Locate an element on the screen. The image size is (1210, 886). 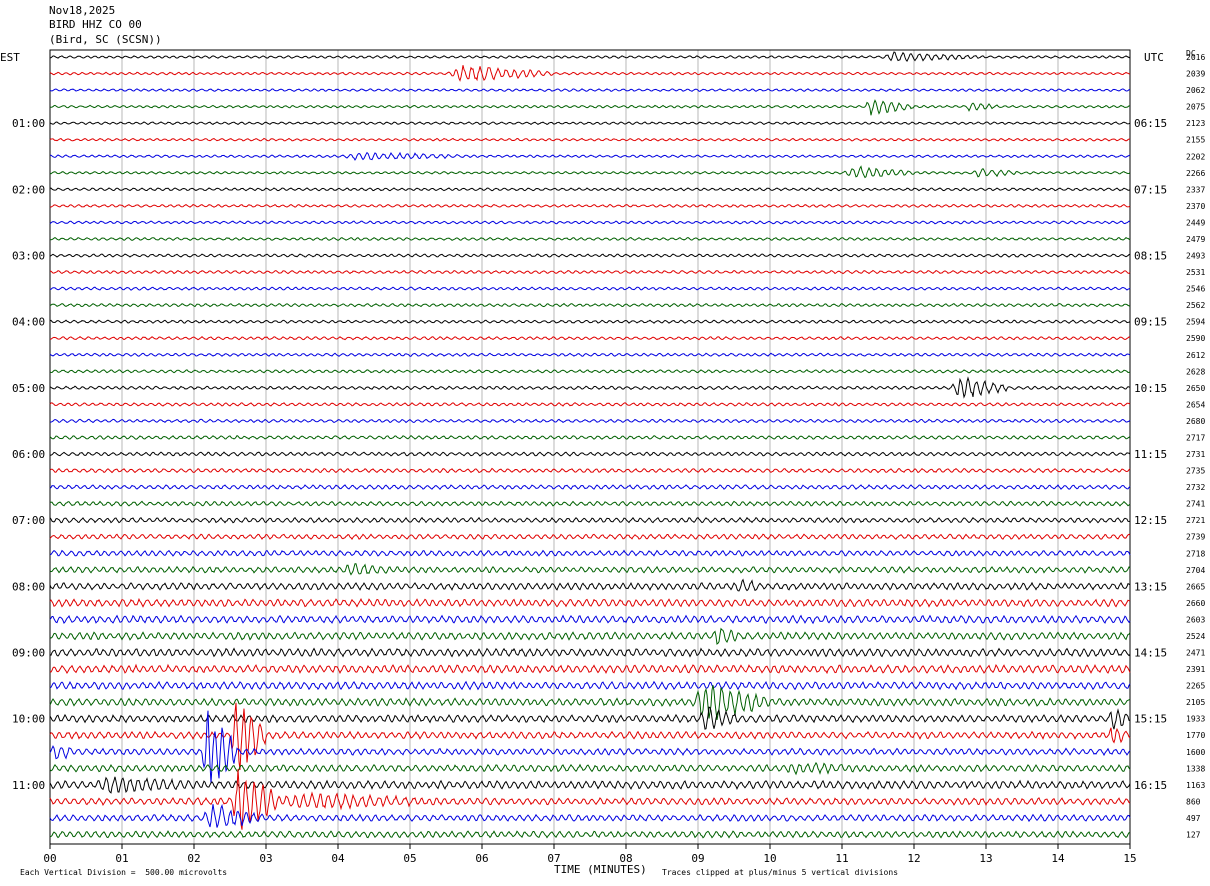
dc-value: 2062 is located at coordinates (1195, 90).